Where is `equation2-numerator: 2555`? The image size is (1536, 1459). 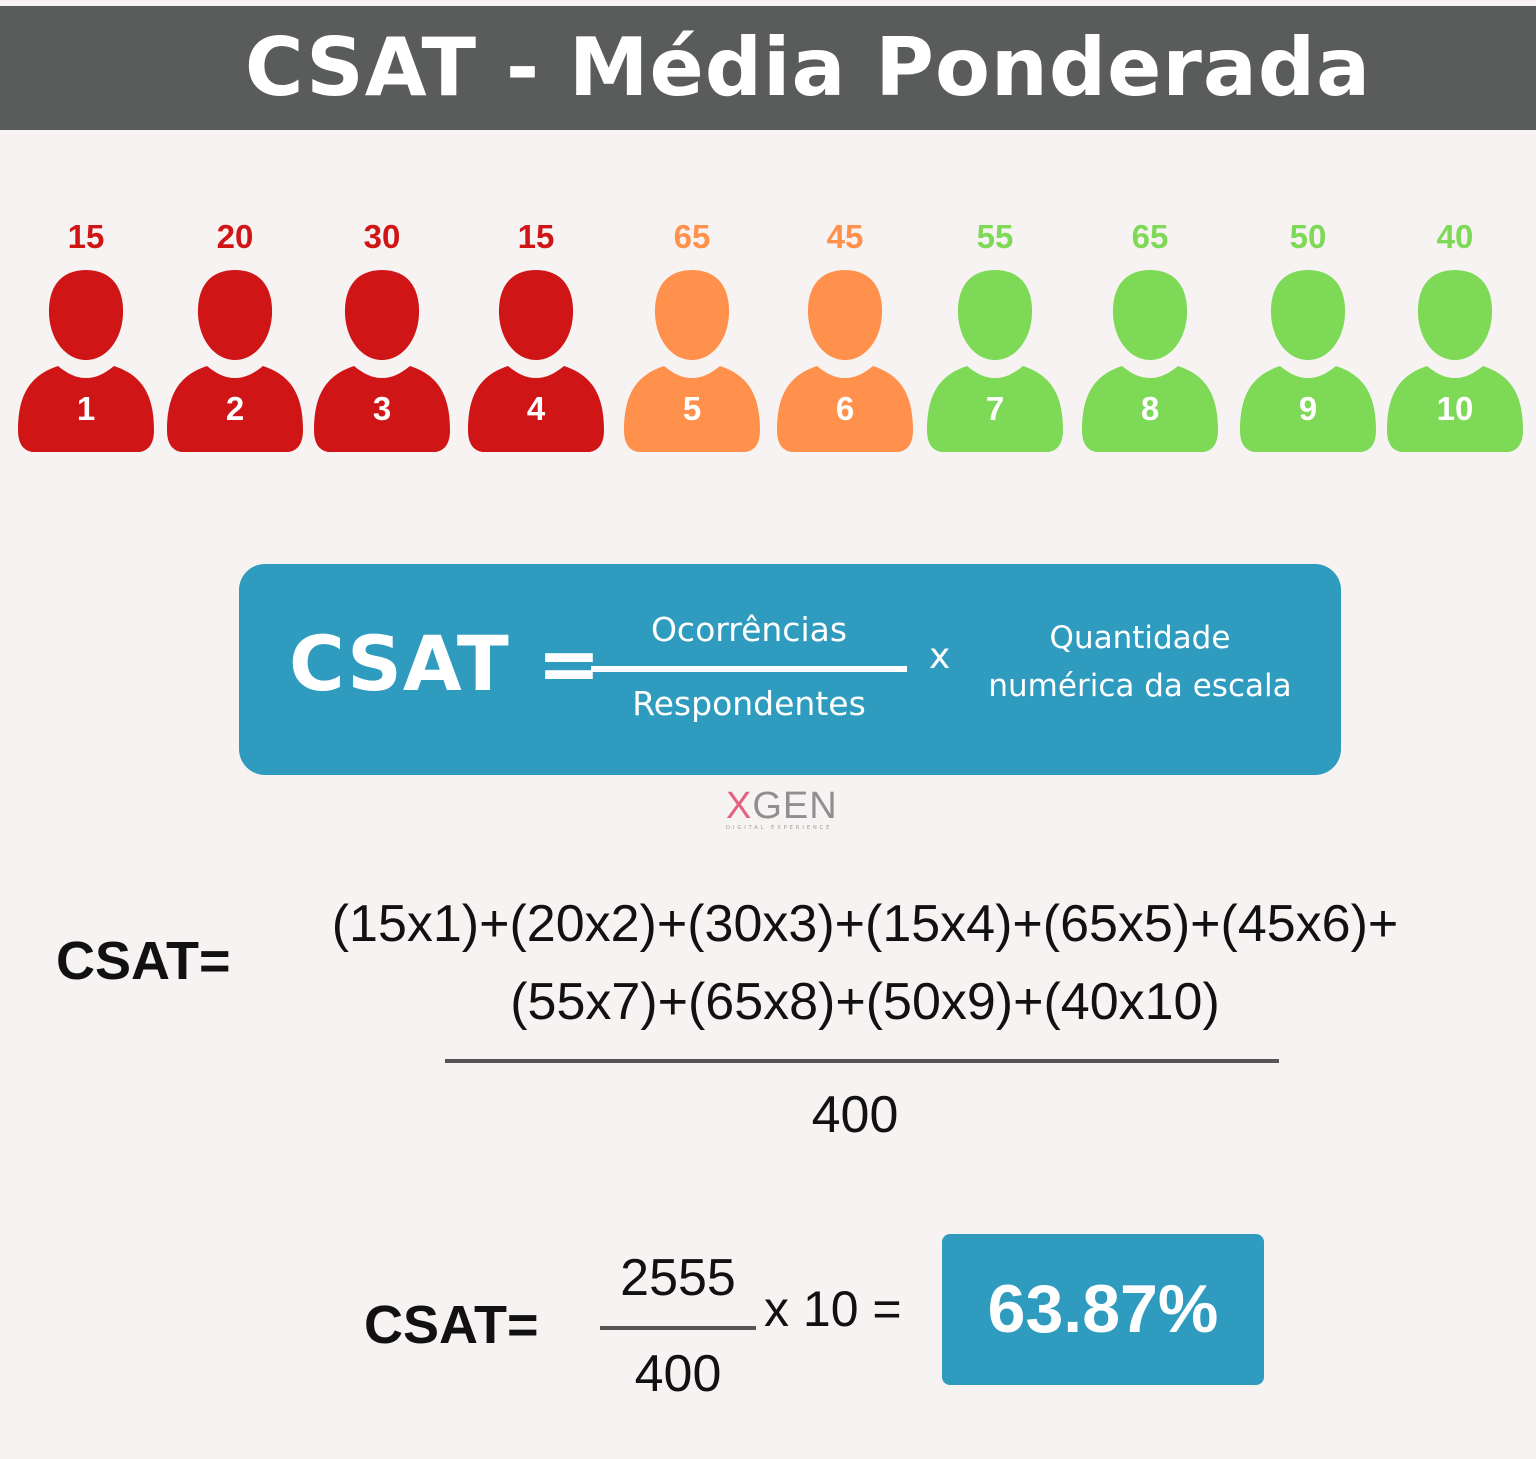 equation2-numerator: 2555 is located at coordinates (678, 1278).